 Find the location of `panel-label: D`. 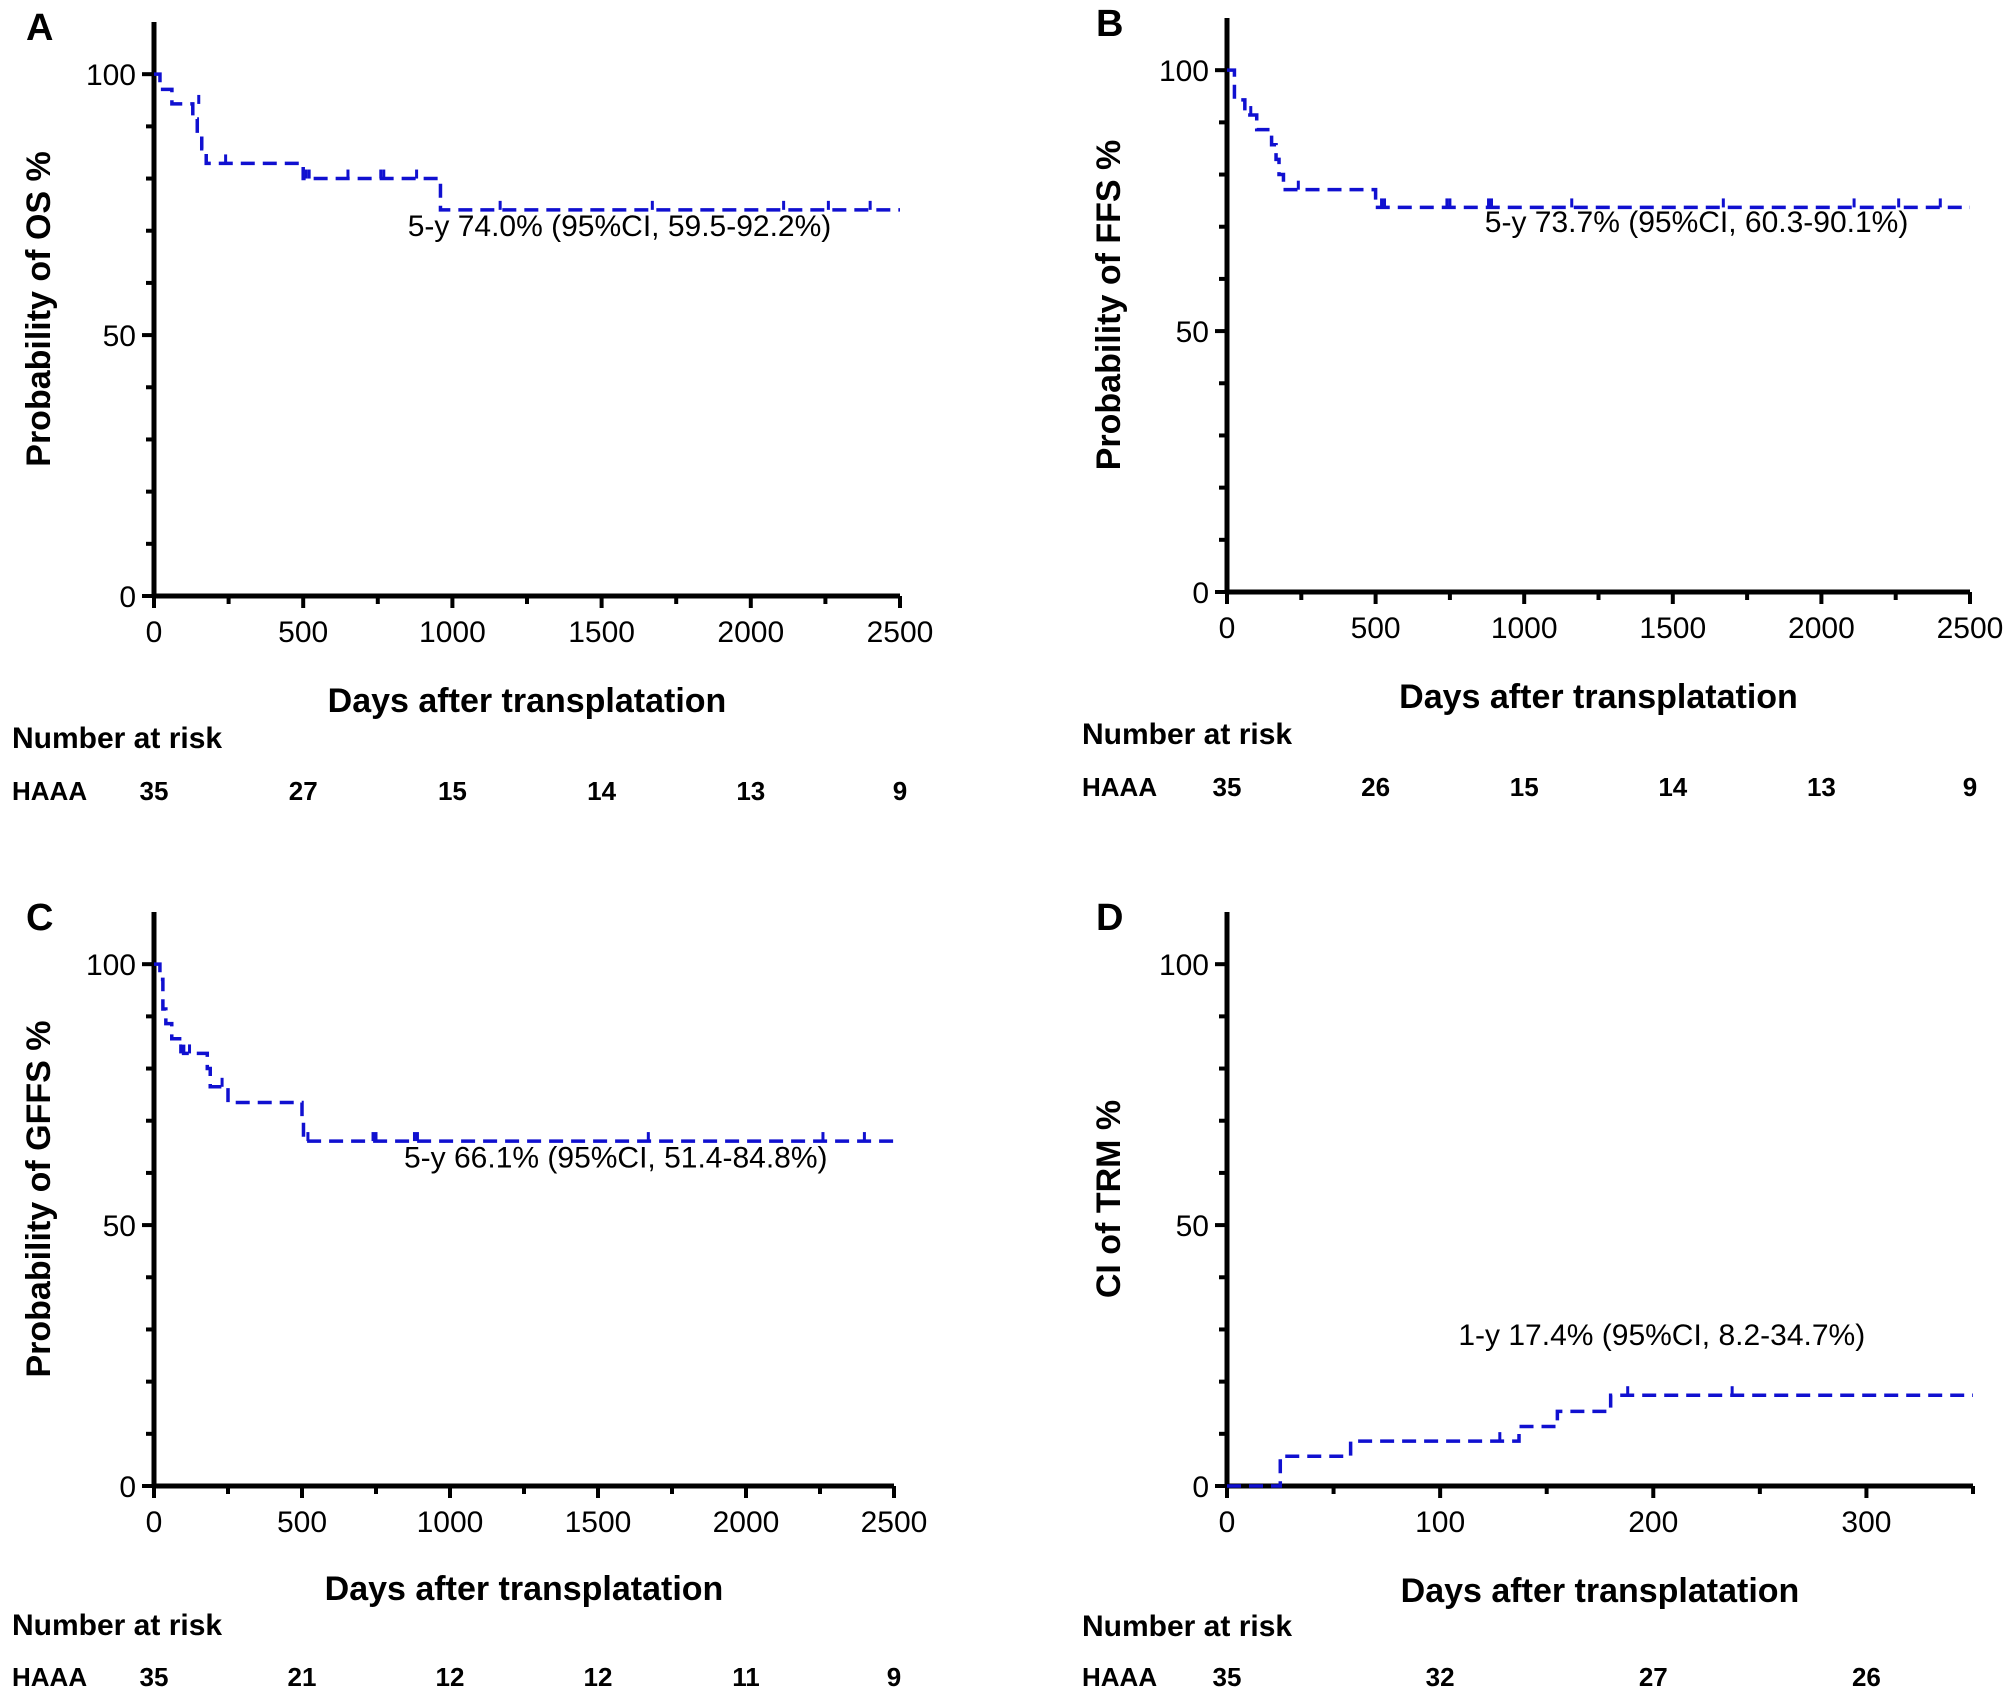

panel-label: D is located at coordinates (1109, 918).